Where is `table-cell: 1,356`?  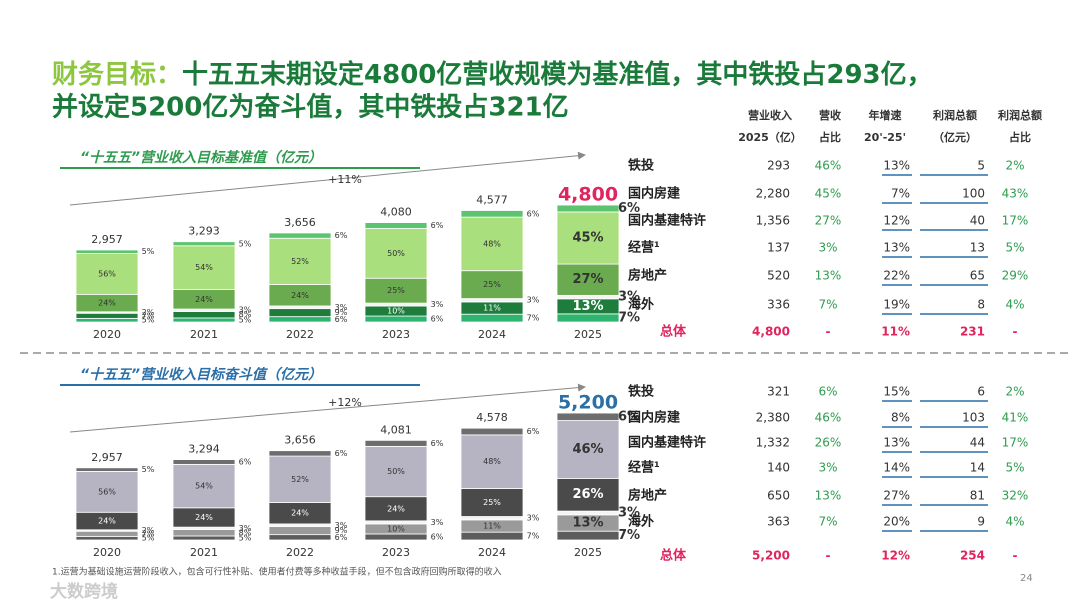
table-cell: 1,356 is located at coordinates (773, 221).